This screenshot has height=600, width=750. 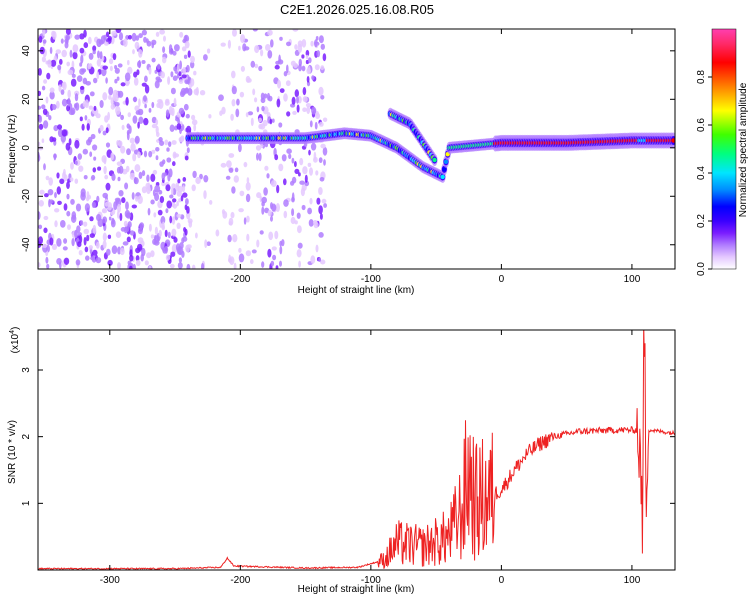 I want to click on y-tick-label: -40, so click(x=26, y=244).